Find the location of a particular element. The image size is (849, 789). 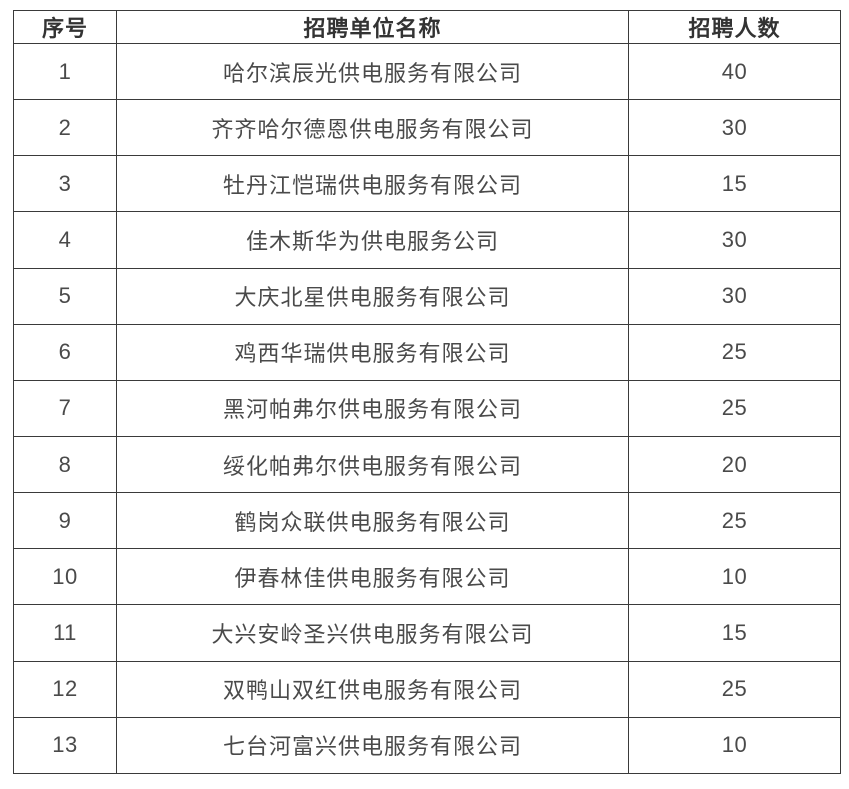

table-header: 序号 招聘单位名称 招聘人数 is located at coordinates (427, 27).